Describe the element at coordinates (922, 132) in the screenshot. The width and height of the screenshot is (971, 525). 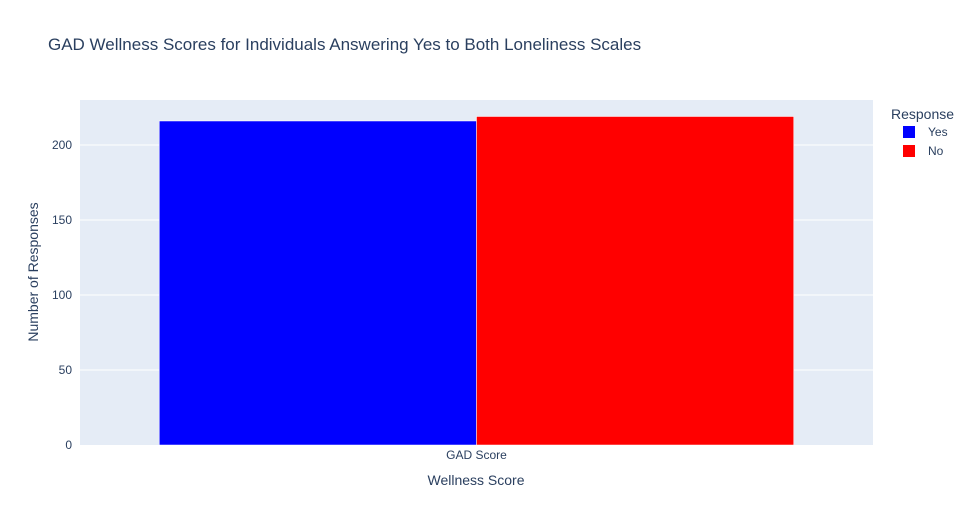
I see `legend: Response Yes No` at that location.